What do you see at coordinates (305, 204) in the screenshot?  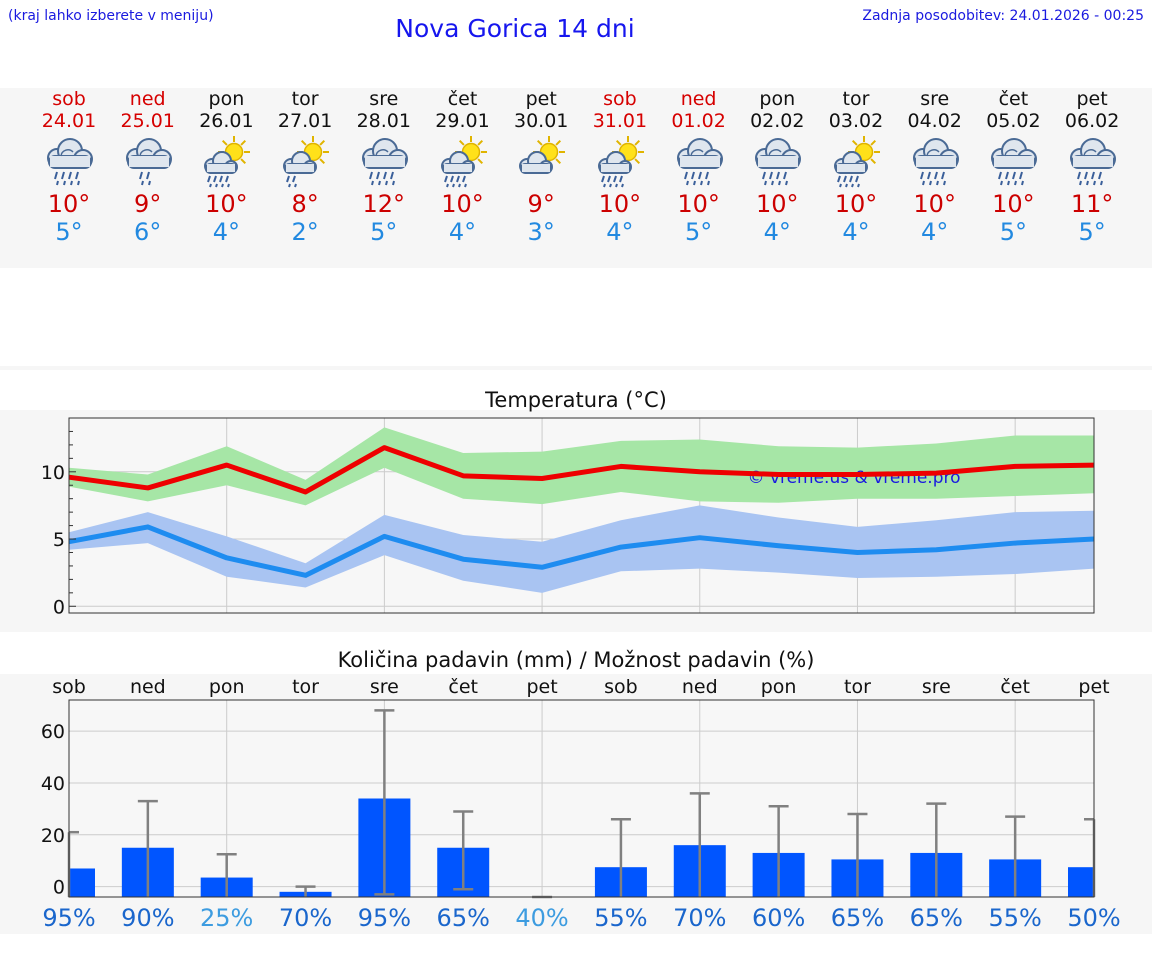 I see `max-temperature: 8°` at bounding box center [305, 204].